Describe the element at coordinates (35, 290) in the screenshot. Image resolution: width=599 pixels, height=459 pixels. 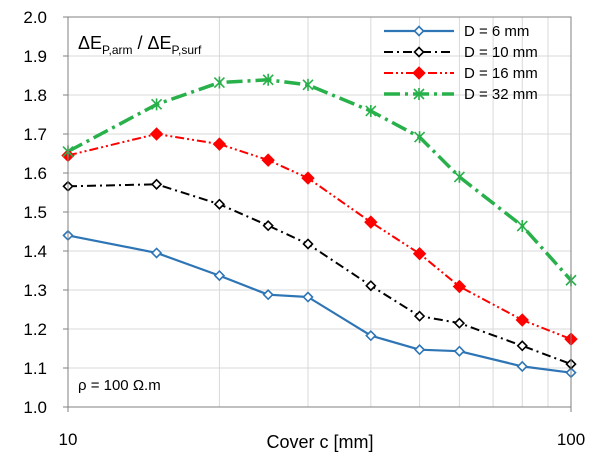
I see `y-tick-label: 1.3` at that location.